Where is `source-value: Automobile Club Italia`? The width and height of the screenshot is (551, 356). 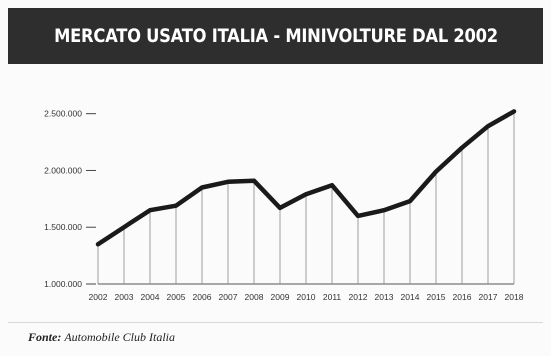
source-value: Automobile Club Italia is located at coordinates (120, 337).